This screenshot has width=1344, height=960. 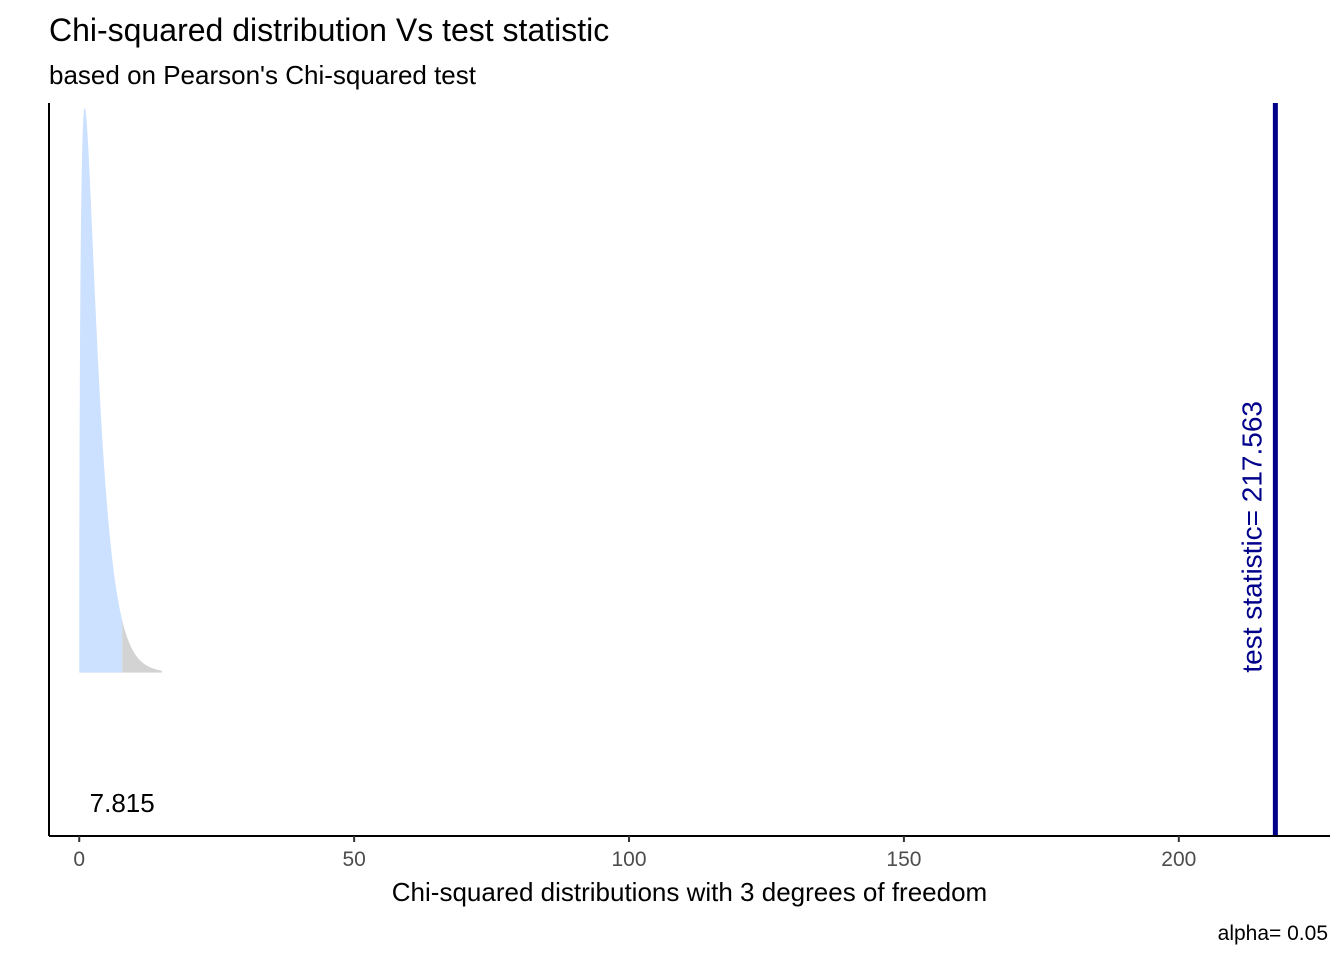 I want to click on x-tick-label: 0, so click(x=79, y=859).